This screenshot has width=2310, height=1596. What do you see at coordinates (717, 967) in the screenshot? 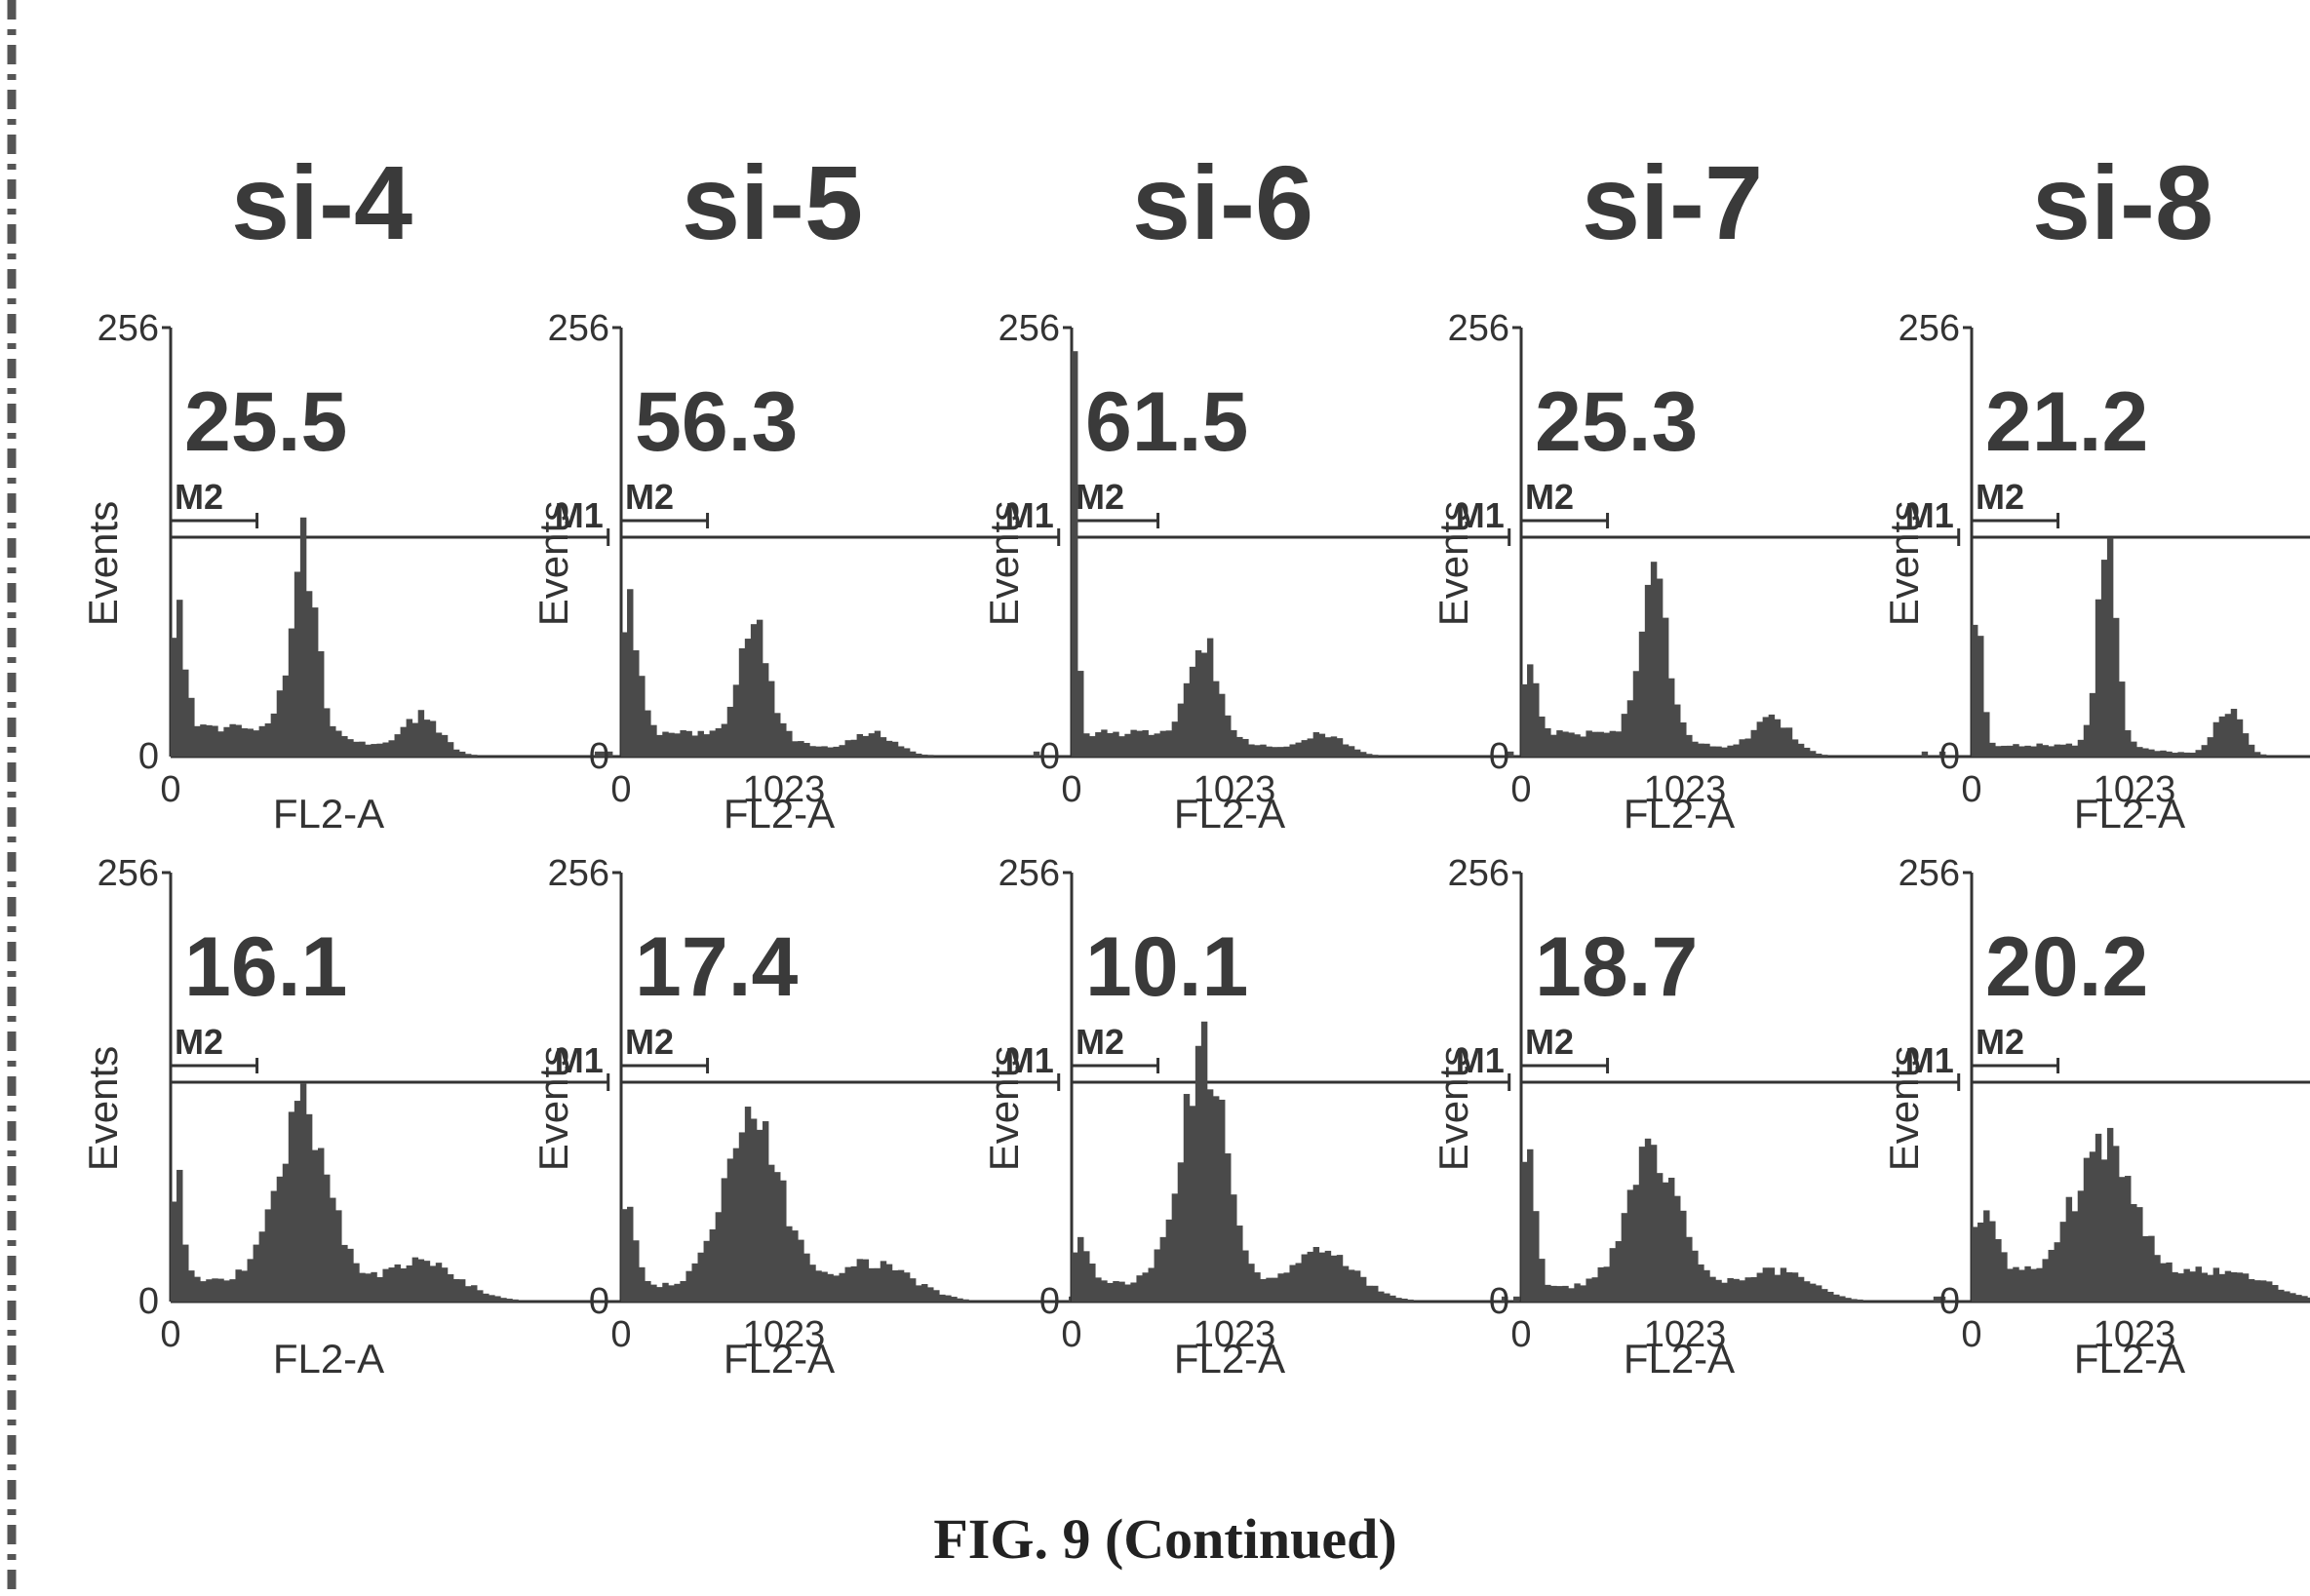
I see `percent-label-si-5-r2: 17.4` at bounding box center [717, 967].